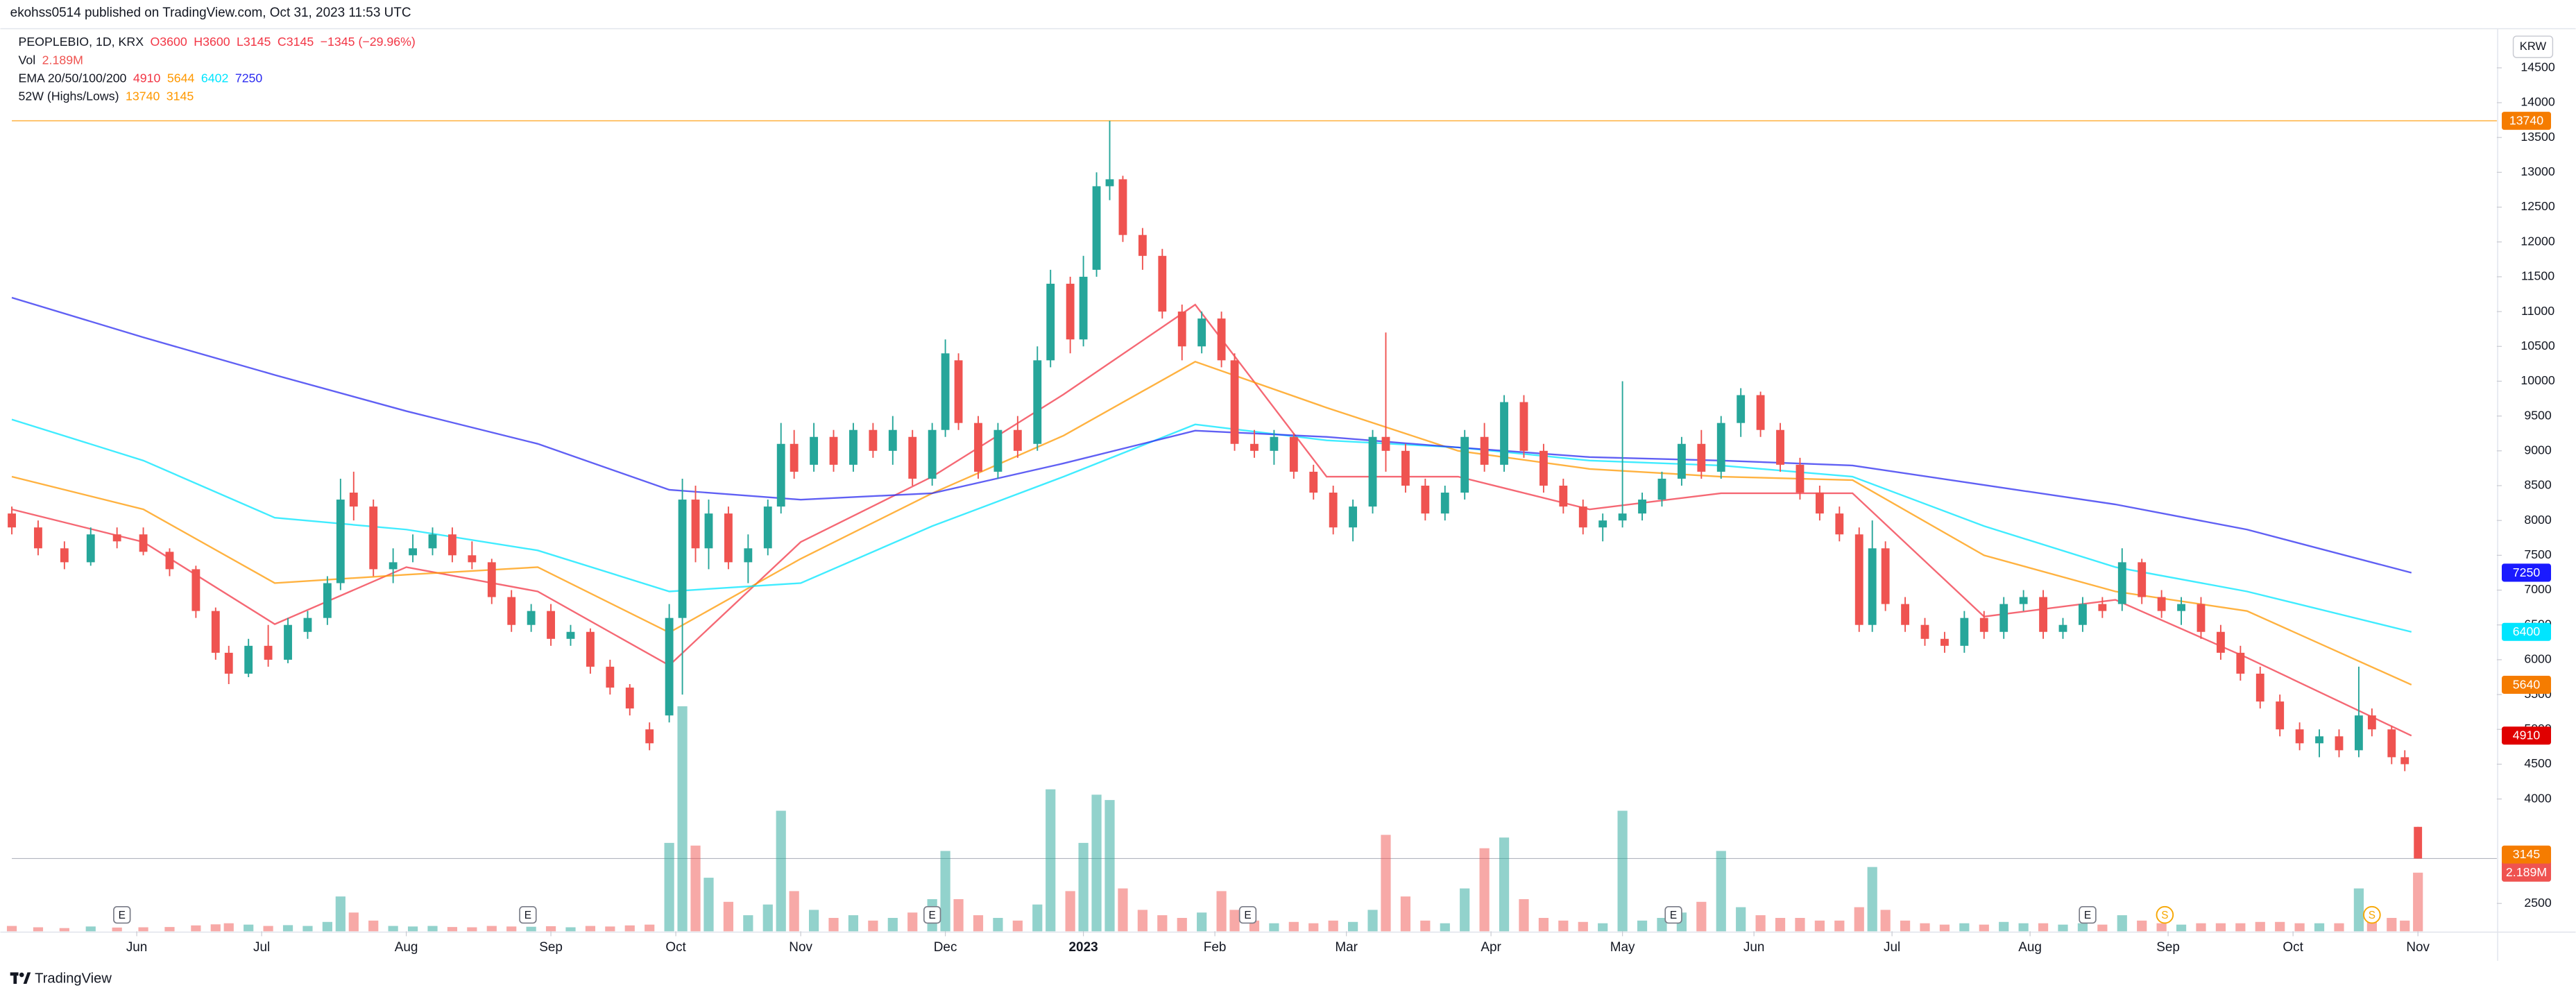 Image resolution: width=2576 pixels, height=997 pixels. Describe the element at coordinates (137, 947) in the screenshot. I see `x-tick-label: Jun` at that location.